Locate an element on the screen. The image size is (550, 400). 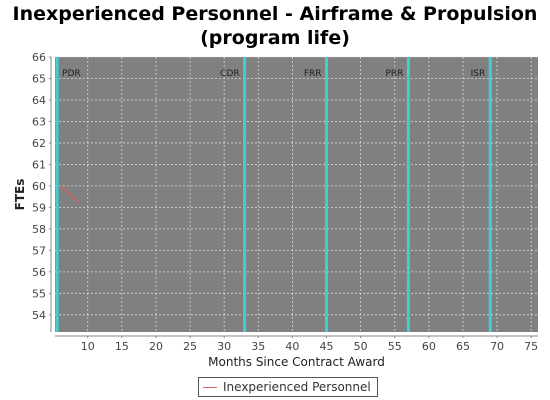
y-tick-label: 61 is located at coordinates (39, 164).